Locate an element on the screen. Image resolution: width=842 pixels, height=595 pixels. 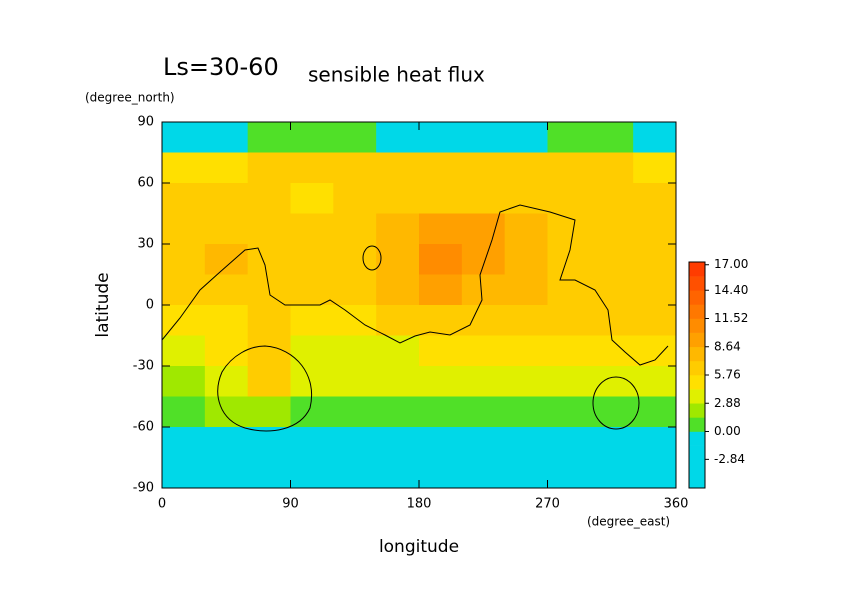
x-tick-label: 180 is located at coordinates (419, 504).